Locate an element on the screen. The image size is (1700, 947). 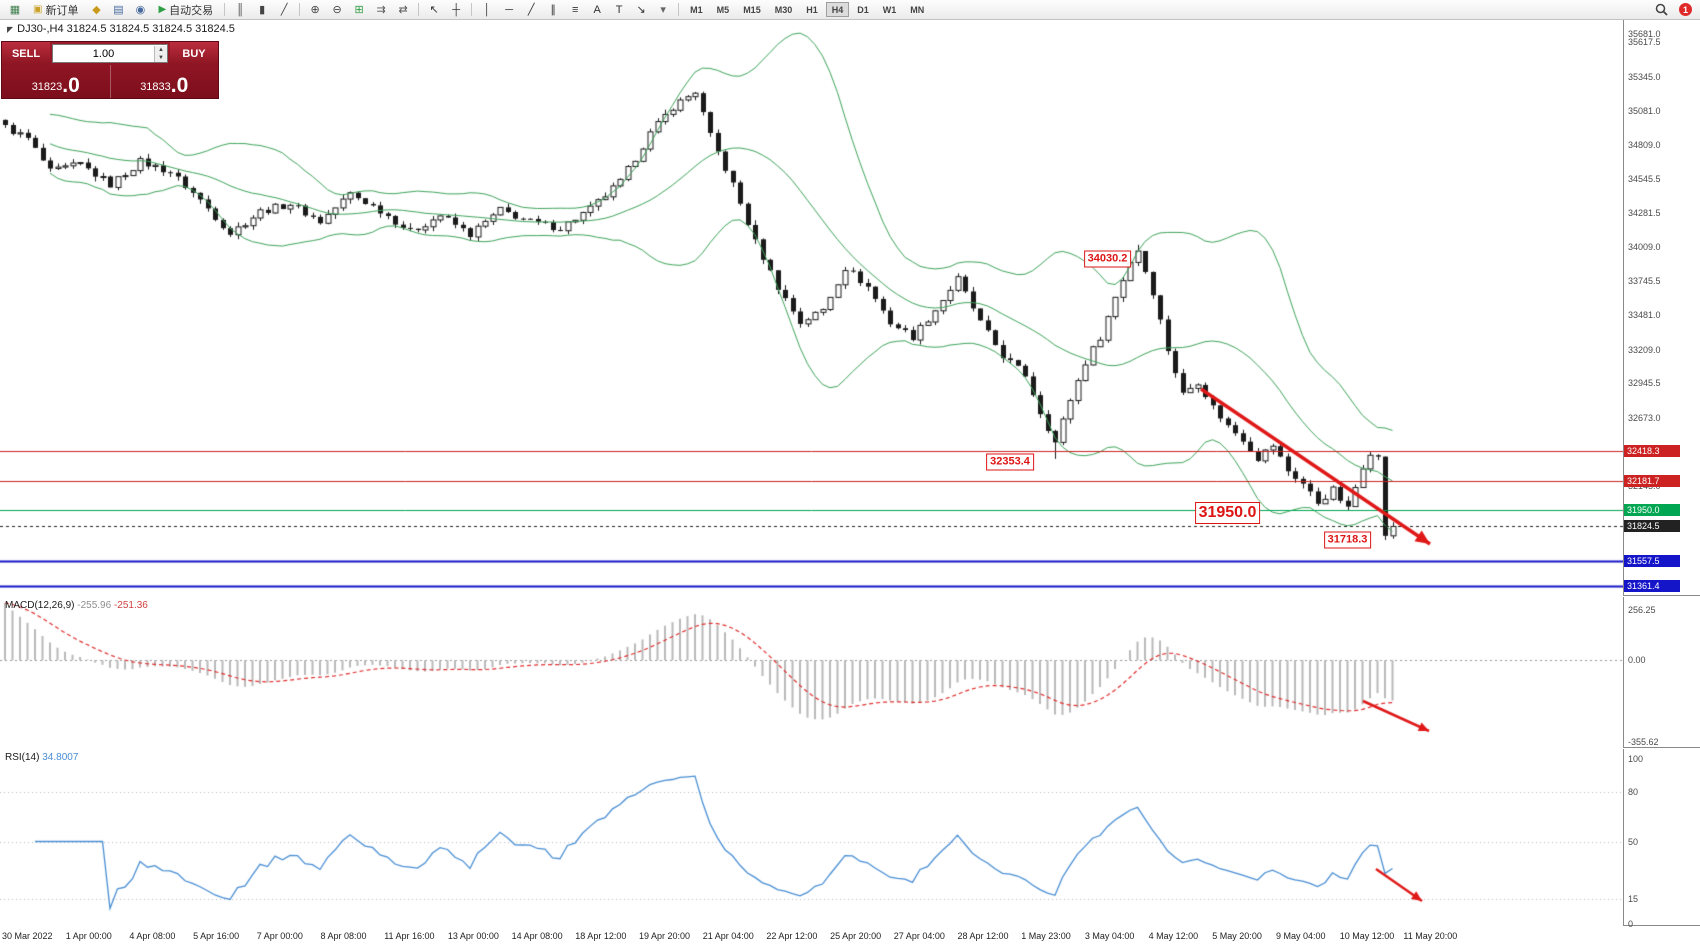
volume-decrease-button: ▼ is located at coordinates (161, 57).